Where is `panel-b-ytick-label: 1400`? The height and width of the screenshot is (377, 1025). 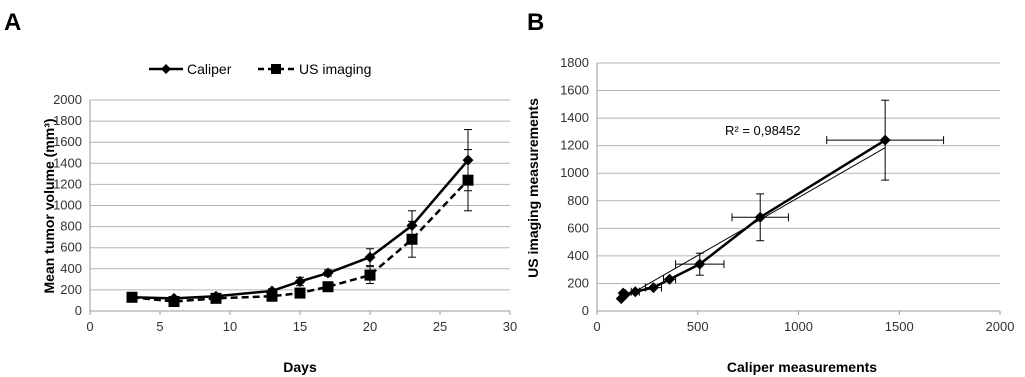
panel-b-ytick-label: 1400 is located at coordinates (574, 117).